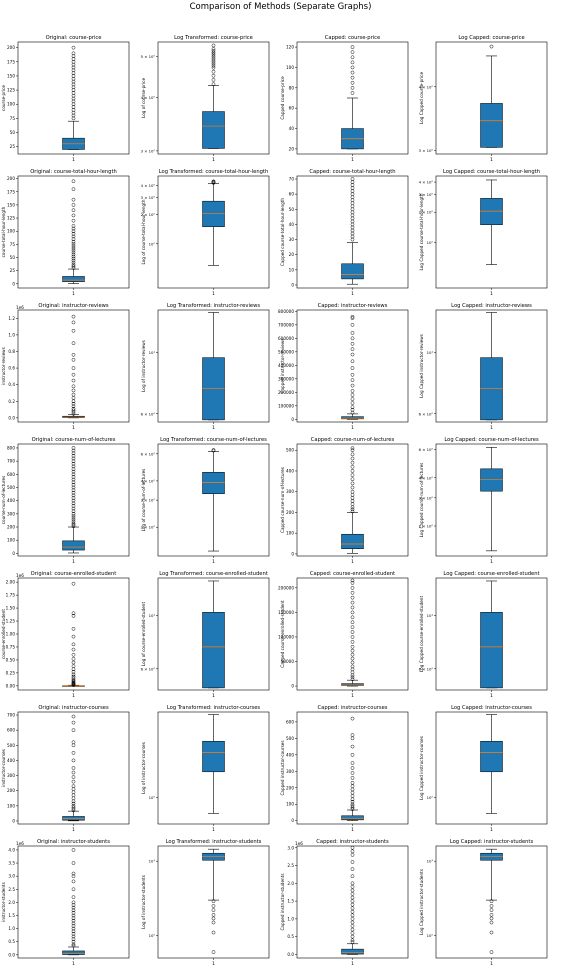 The height and width of the screenshot is (969, 561). I want to click on subplot-title: Original: instructor-reviews, so click(73, 306).